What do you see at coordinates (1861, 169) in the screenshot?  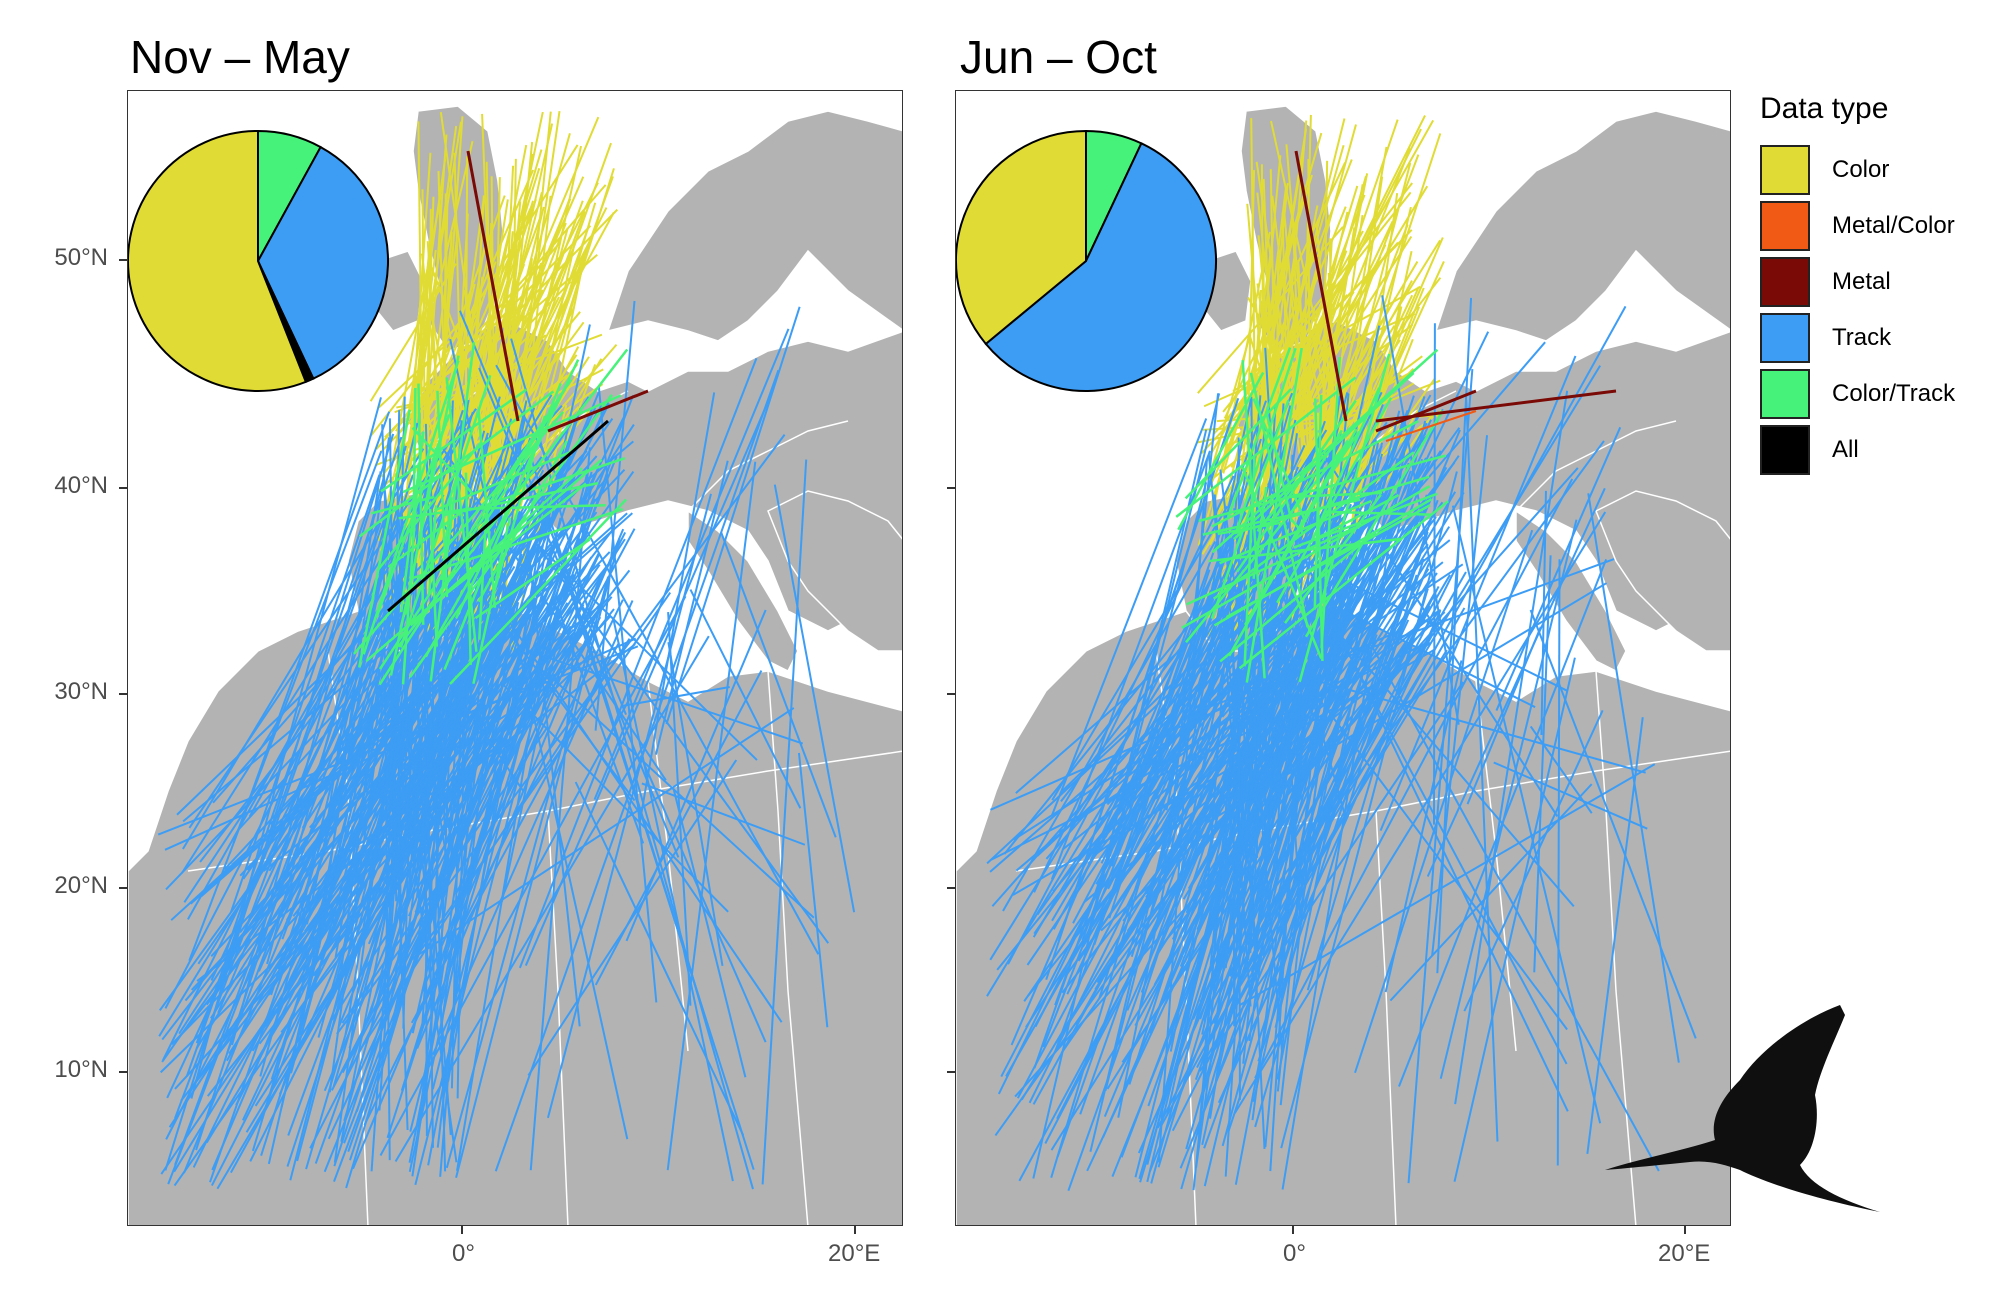 I see `legend-label: Color` at bounding box center [1861, 169].